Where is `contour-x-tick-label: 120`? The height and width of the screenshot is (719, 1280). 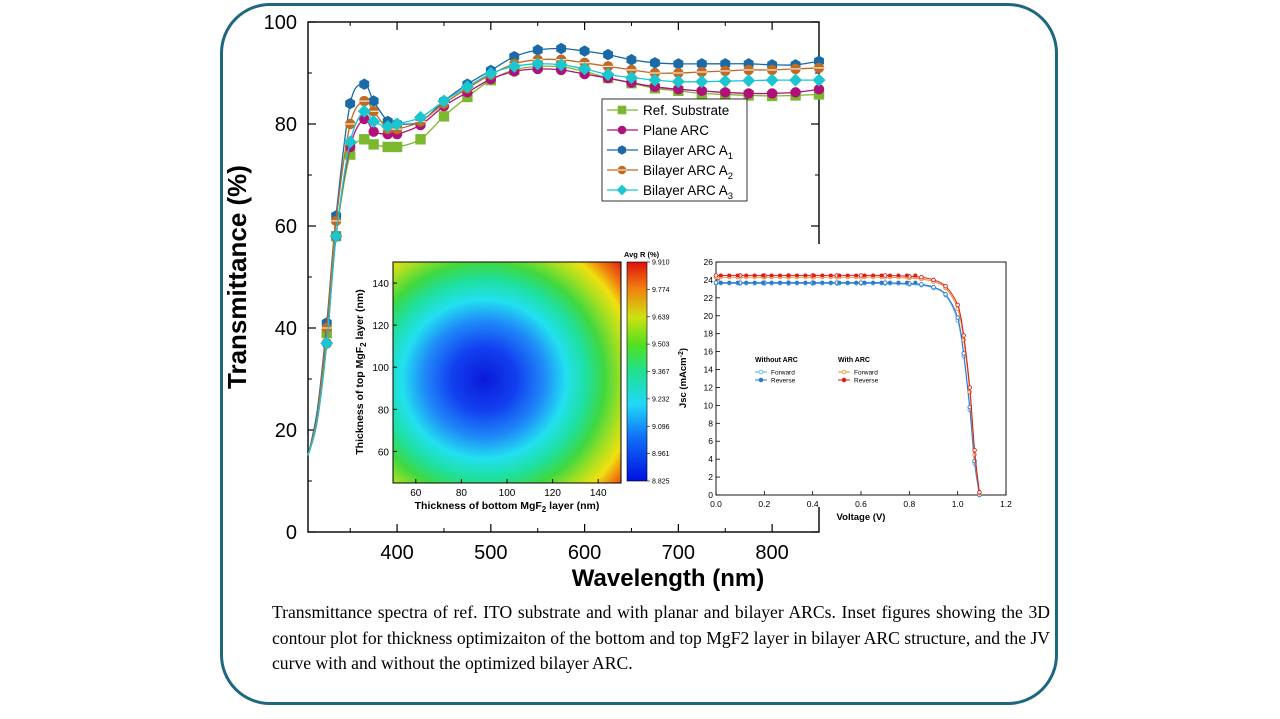
contour-x-tick-label: 120 is located at coordinates (552, 493).